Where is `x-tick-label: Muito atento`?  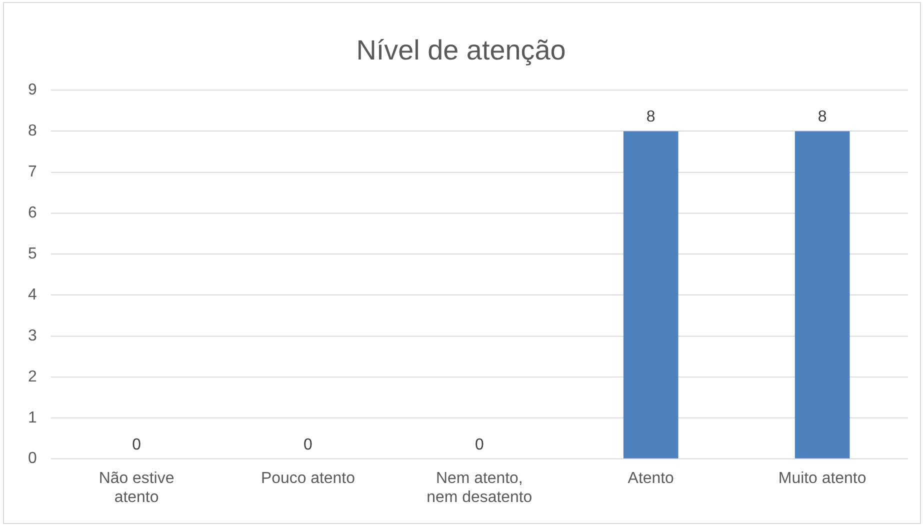 x-tick-label: Muito atento is located at coordinates (822, 478).